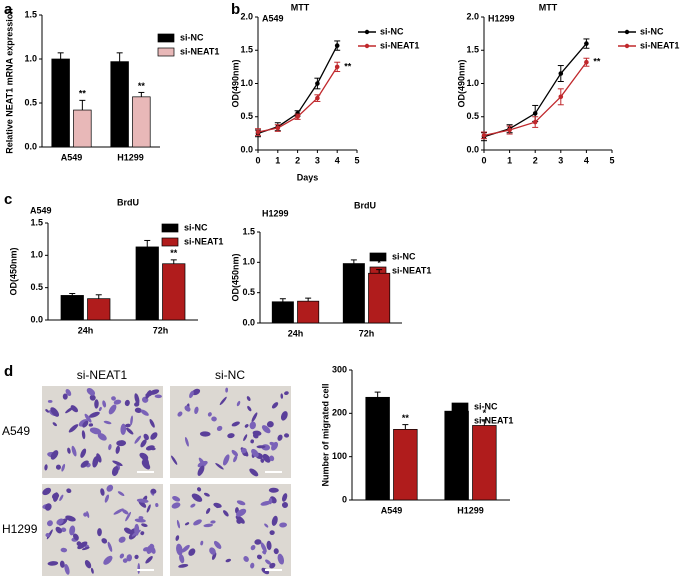 This screenshot has height=578, width=685. What do you see at coordinates (8, 371) in the screenshot?
I see `panel-label: d` at bounding box center [8, 371].